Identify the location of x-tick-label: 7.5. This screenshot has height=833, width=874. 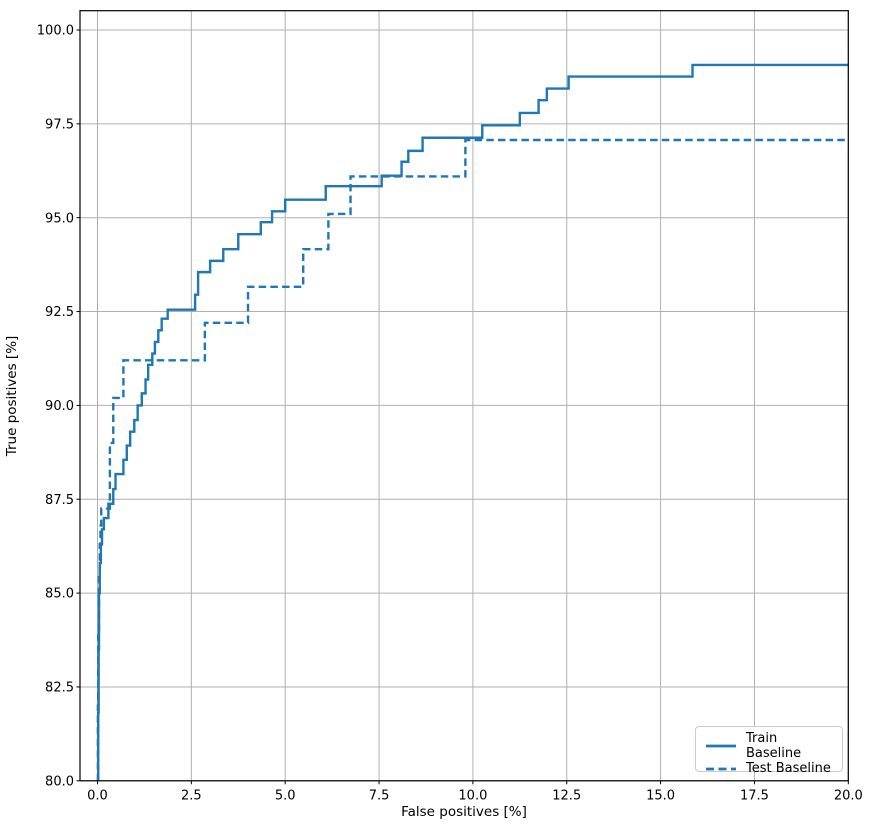
(379, 796).